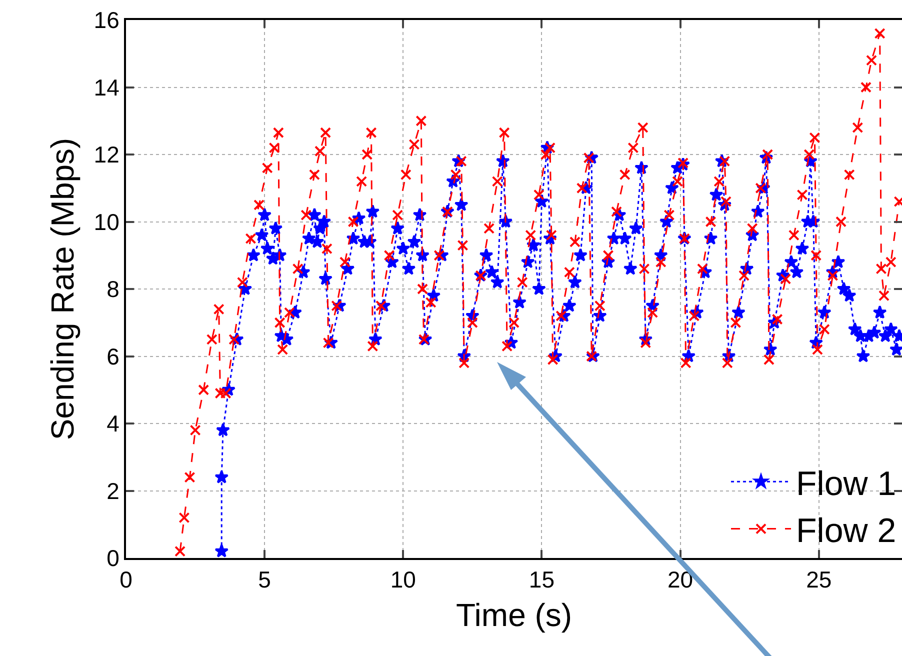 The height and width of the screenshot is (656, 902). What do you see at coordinates (113, 558) in the screenshot?
I see `y-tick-label: 0` at bounding box center [113, 558].